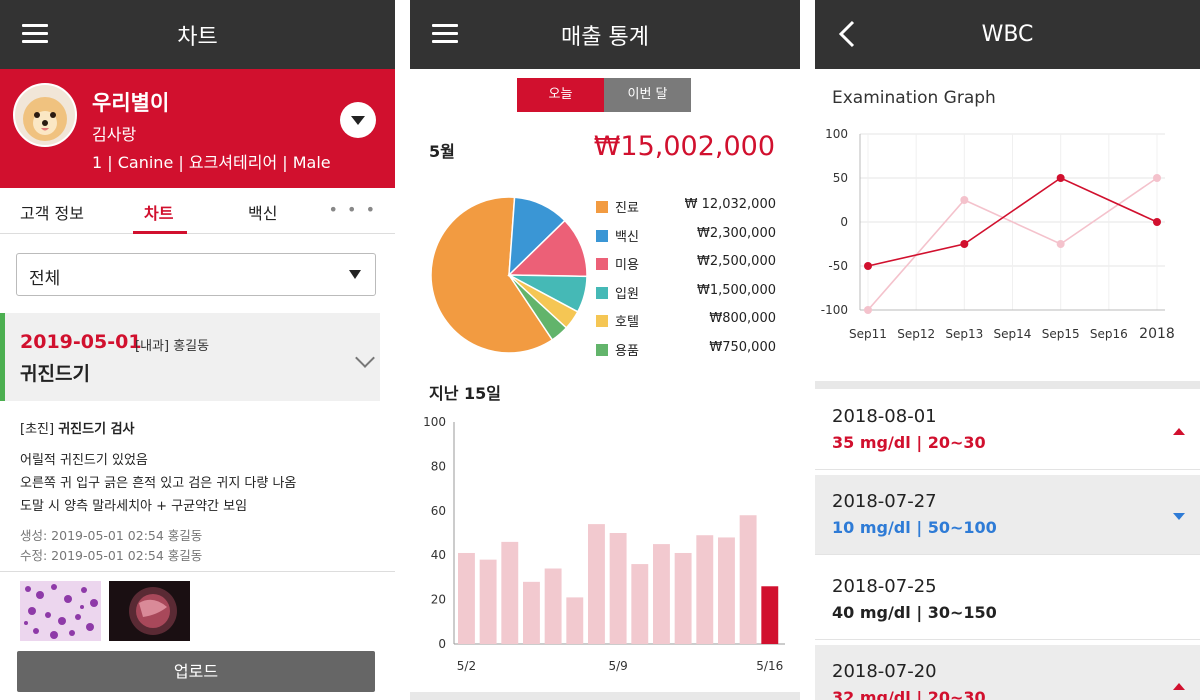 This screenshot has width=1200, height=700. I want to click on legend-item: 용품 ₩750,000, so click(686, 353).